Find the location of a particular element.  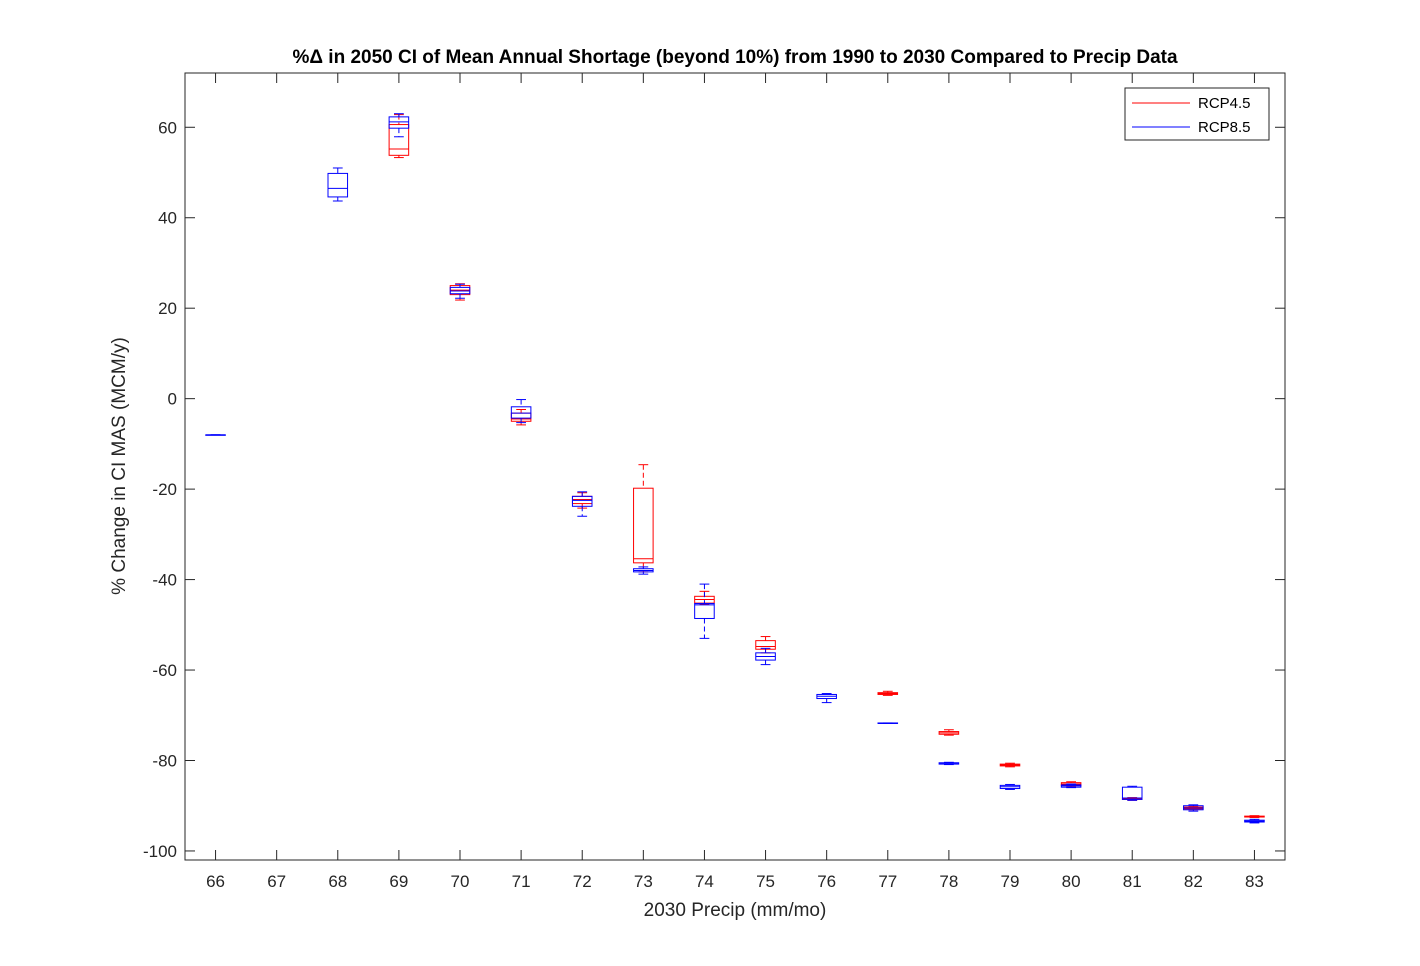

x-axis-label: 2030 Precip (mm/mo) is located at coordinates (735, 910).